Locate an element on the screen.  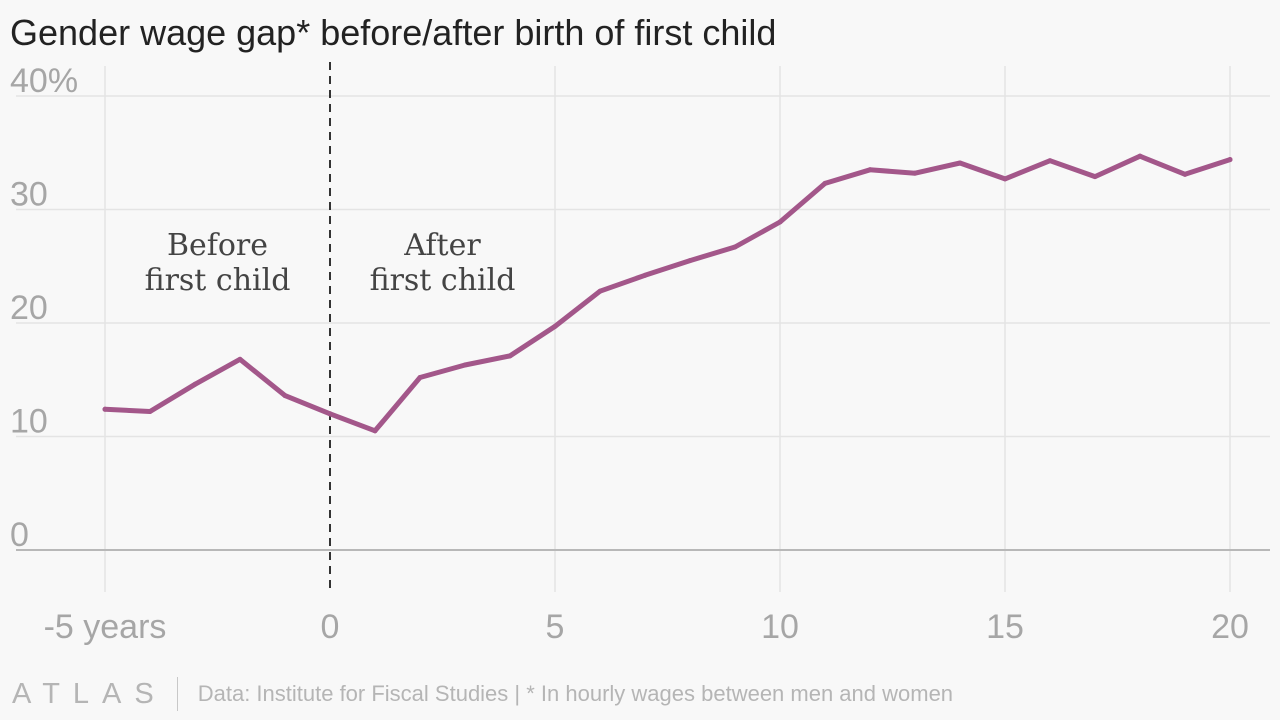
y-tick-label: 30 is located at coordinates (29, 195).